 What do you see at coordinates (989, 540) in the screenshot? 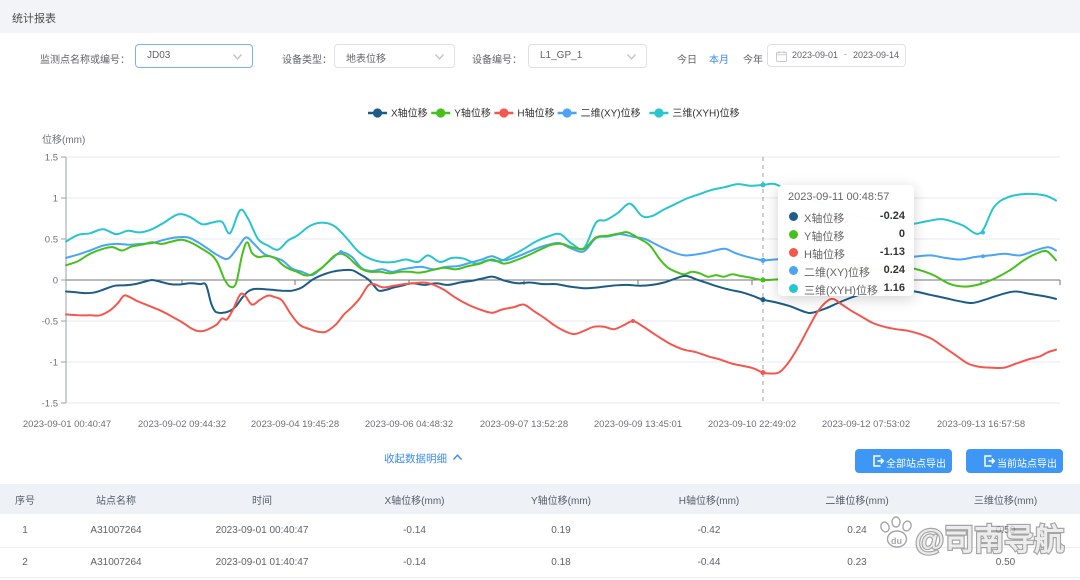
I see `svg-text: @司南导航` at bounding box center [989, 540].